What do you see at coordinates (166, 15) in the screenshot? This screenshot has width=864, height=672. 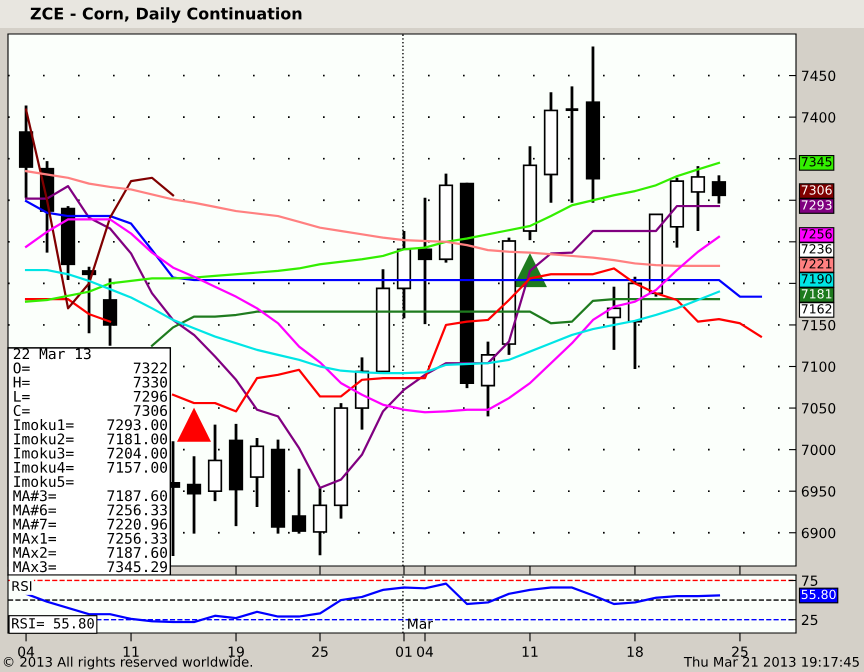 I see `chart-title: ZCE - Corn, Daily Continuation` at bounding box center [166, 15].